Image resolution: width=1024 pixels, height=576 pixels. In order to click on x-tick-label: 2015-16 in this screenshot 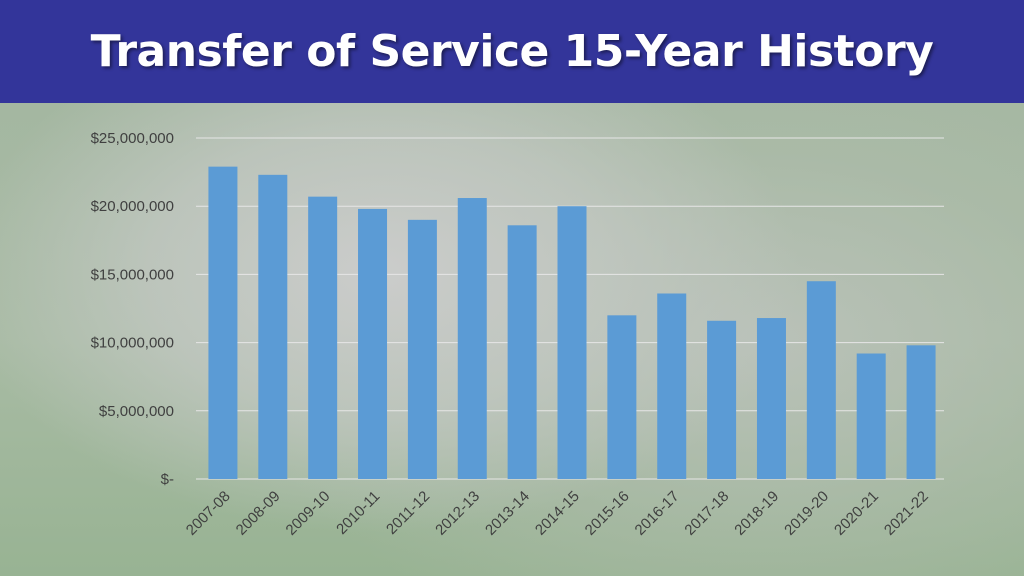, I will do `click(607, 513)`.